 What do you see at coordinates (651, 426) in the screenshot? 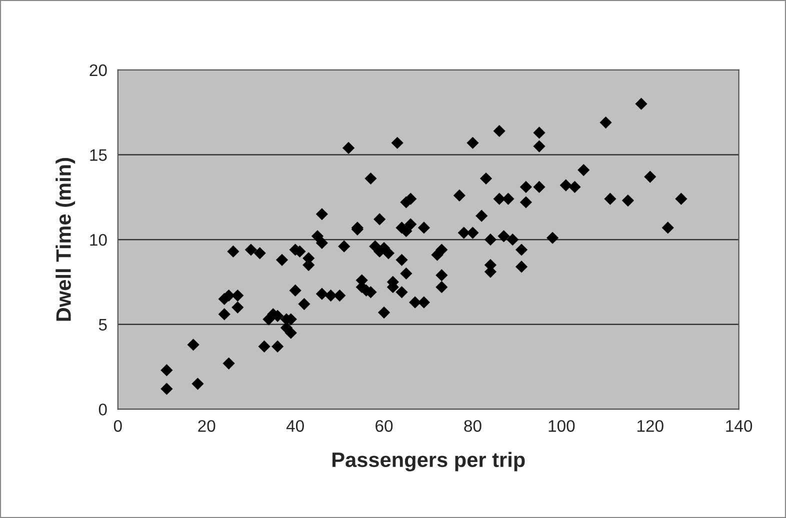
I see `x-tick-label: 120` at bounding box center [651, 426].